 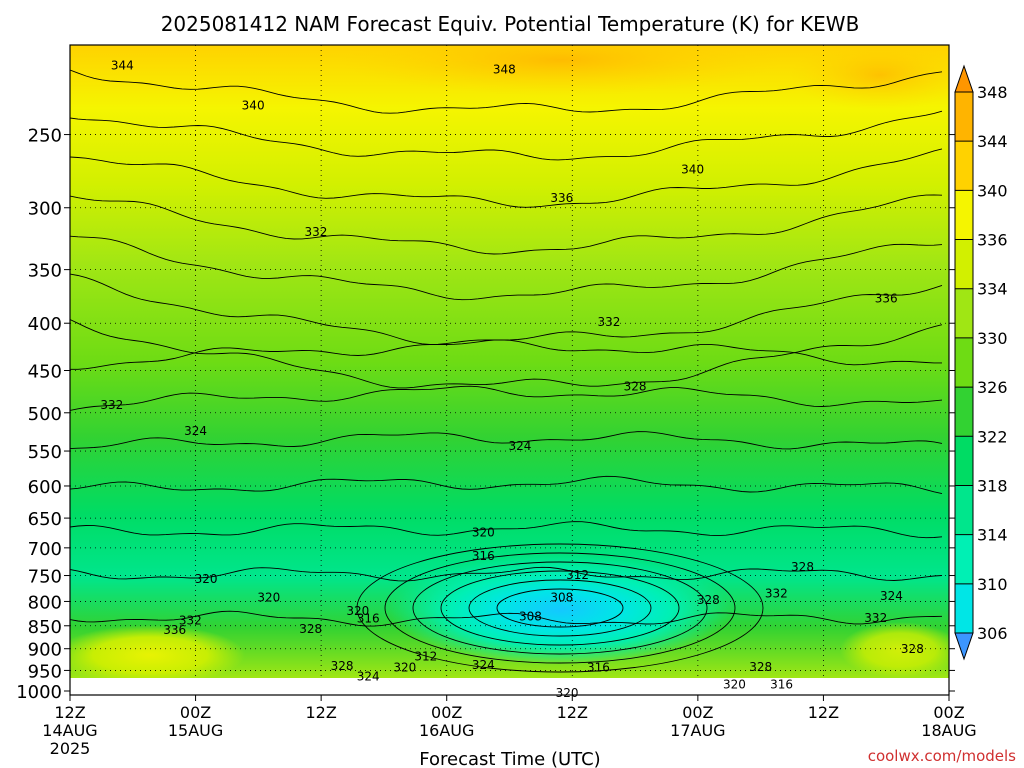 I want to click on contour-label: 344, so click(x=122, y=66).